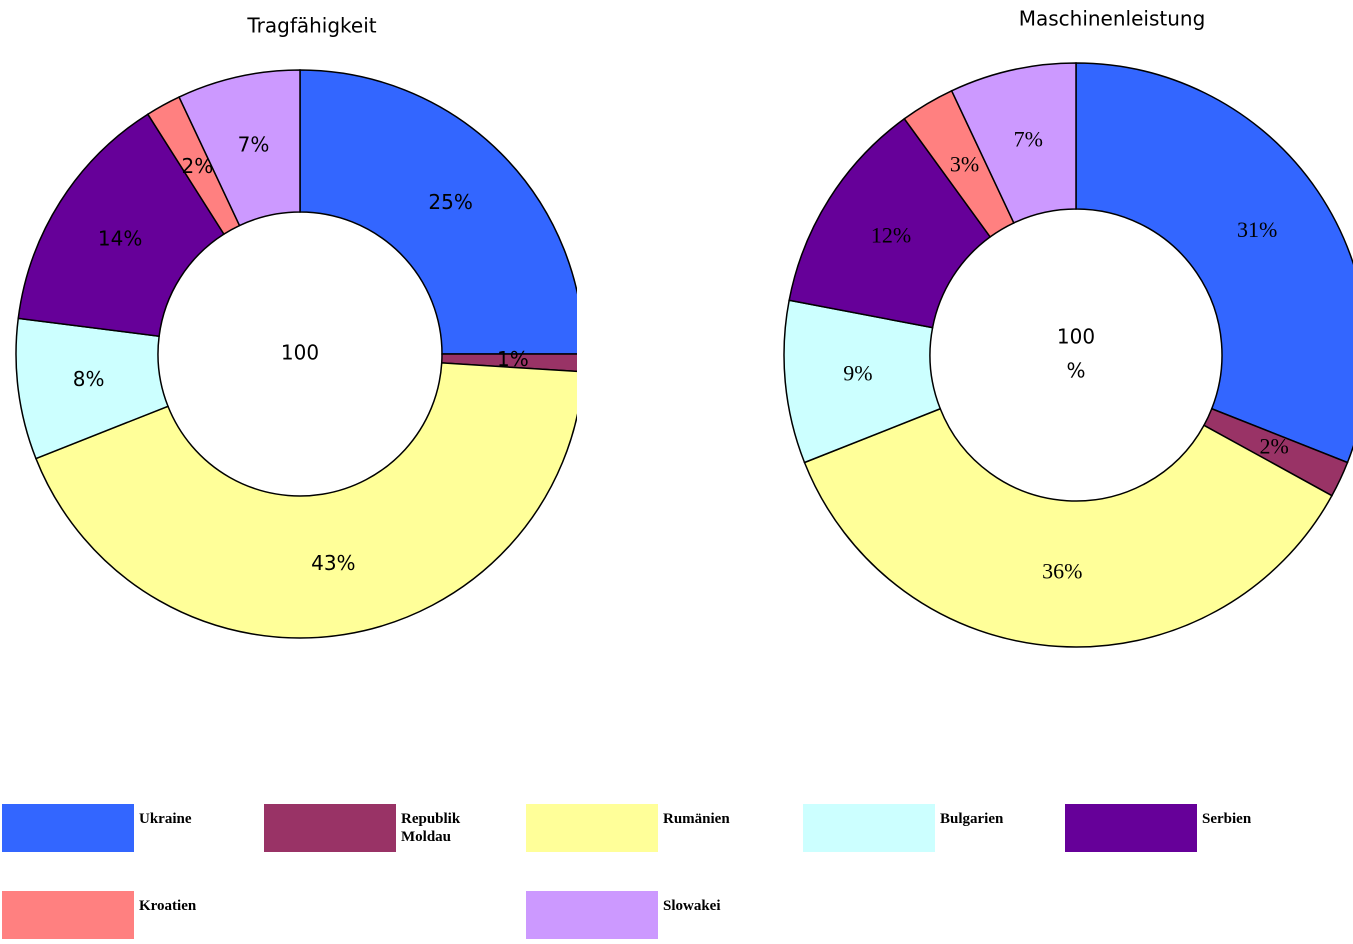  What do you see at coordinates (1273, 445) in the screenshot?
I see `data-label: 2%` at bounding box center [1273, 445].